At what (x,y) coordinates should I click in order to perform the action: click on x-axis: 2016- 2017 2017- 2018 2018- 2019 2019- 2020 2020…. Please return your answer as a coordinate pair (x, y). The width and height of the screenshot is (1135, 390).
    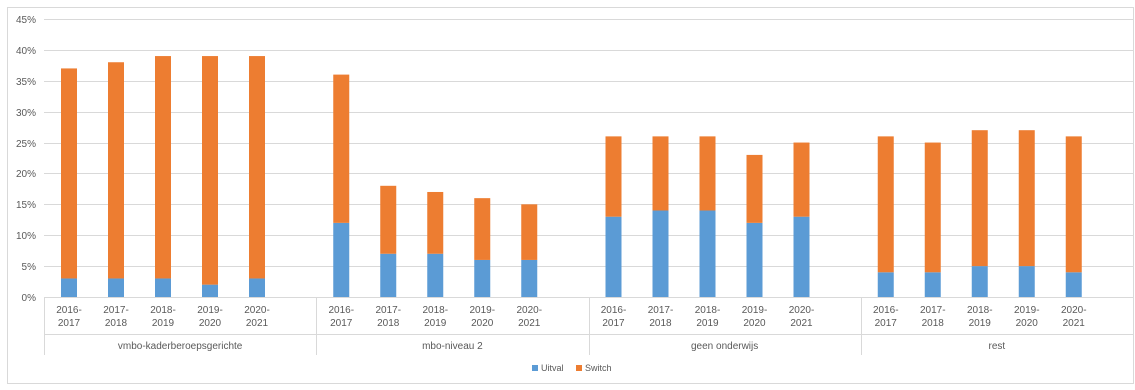
    Looking at the image, I should click on (589, 326).